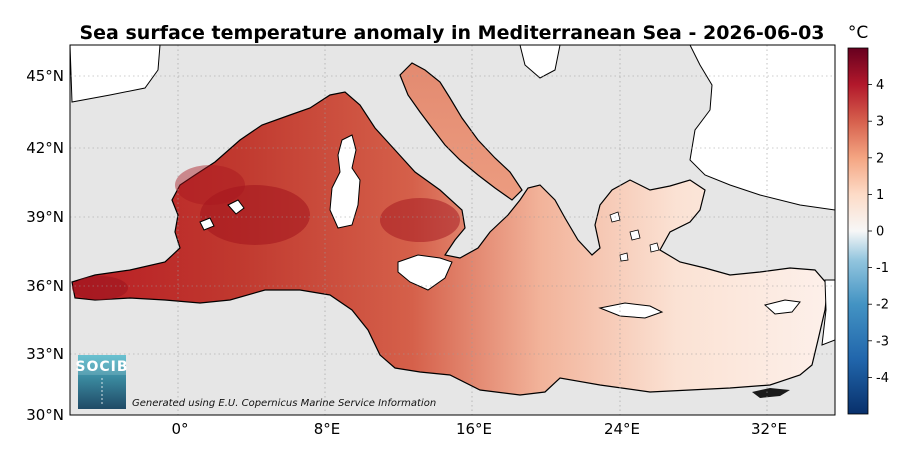 The image size is (900, 455). What do you see at coordinates (622, 429) in the screenshot?
I see `lon-tick-label: 24°E` at bounding box center [622, 429].